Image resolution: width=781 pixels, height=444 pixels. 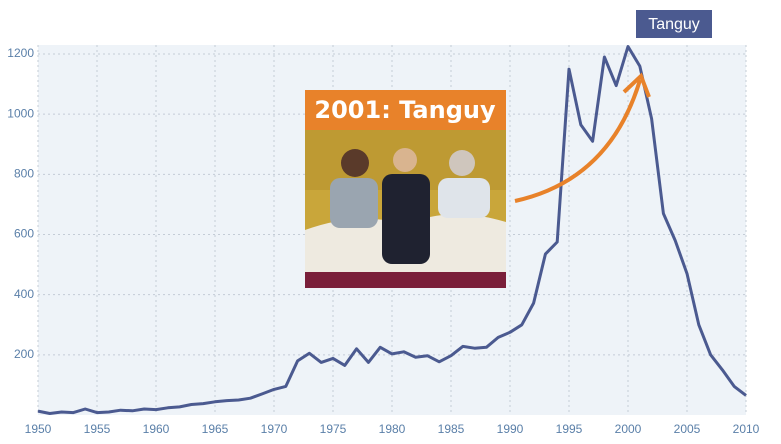 What do you see at coordinates (687, 429) in the screenshot?
I see `x-tick-label: 2005` at bounding box center [687, 429].